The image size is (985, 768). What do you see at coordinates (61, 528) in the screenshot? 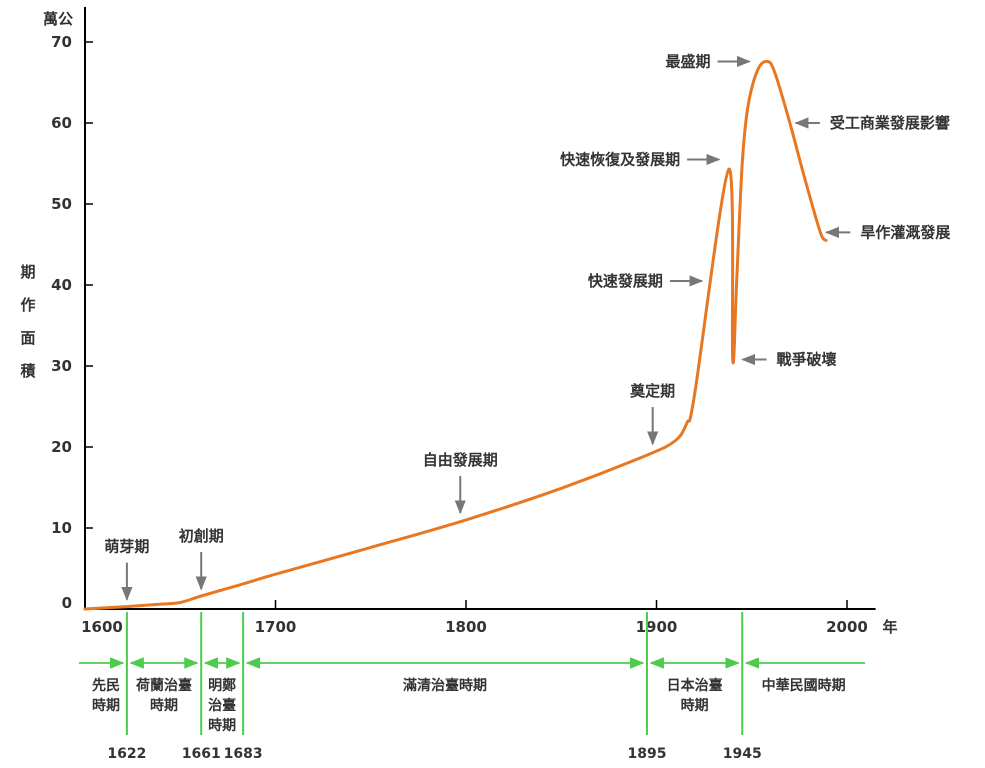
I see `y-tick-label: 10` at bounding box center [61, 528].